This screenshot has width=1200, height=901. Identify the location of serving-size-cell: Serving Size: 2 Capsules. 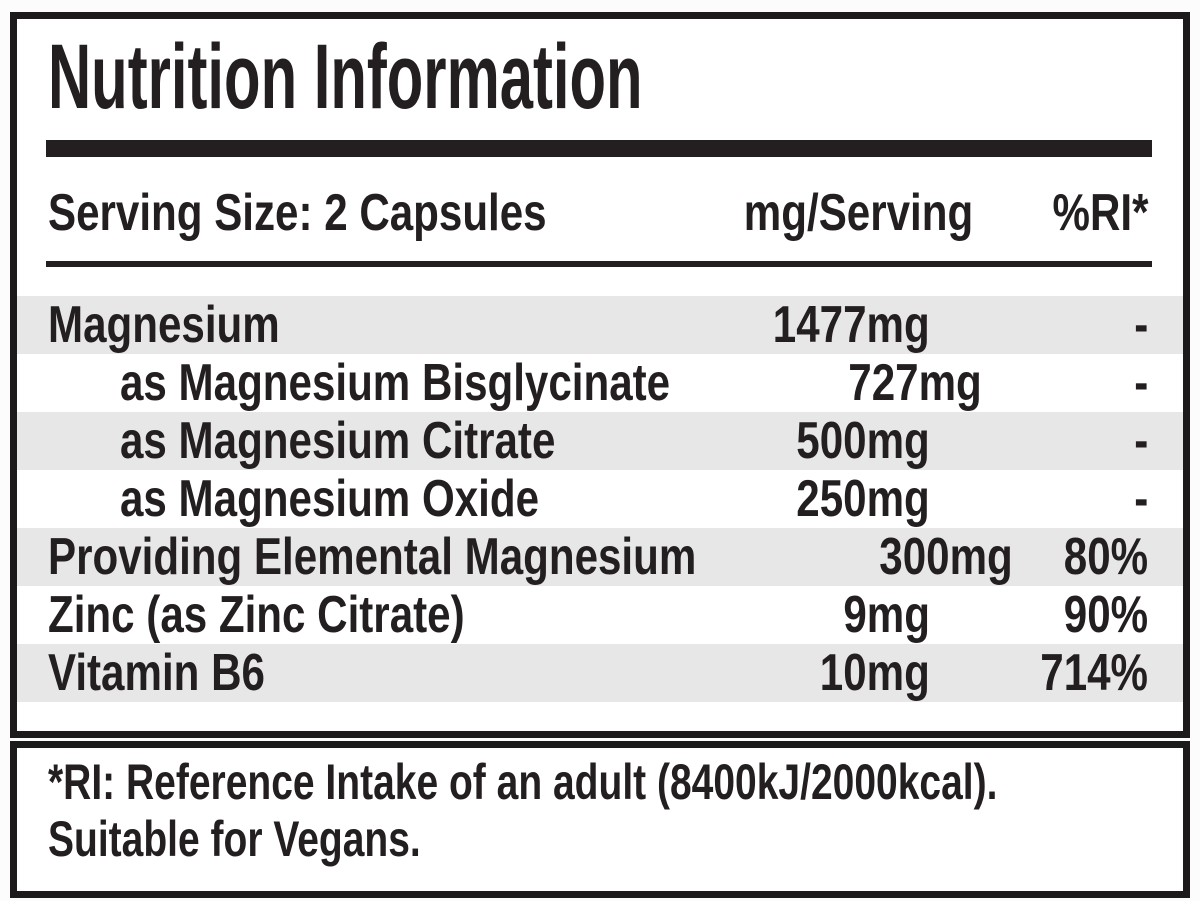
(353, 213).